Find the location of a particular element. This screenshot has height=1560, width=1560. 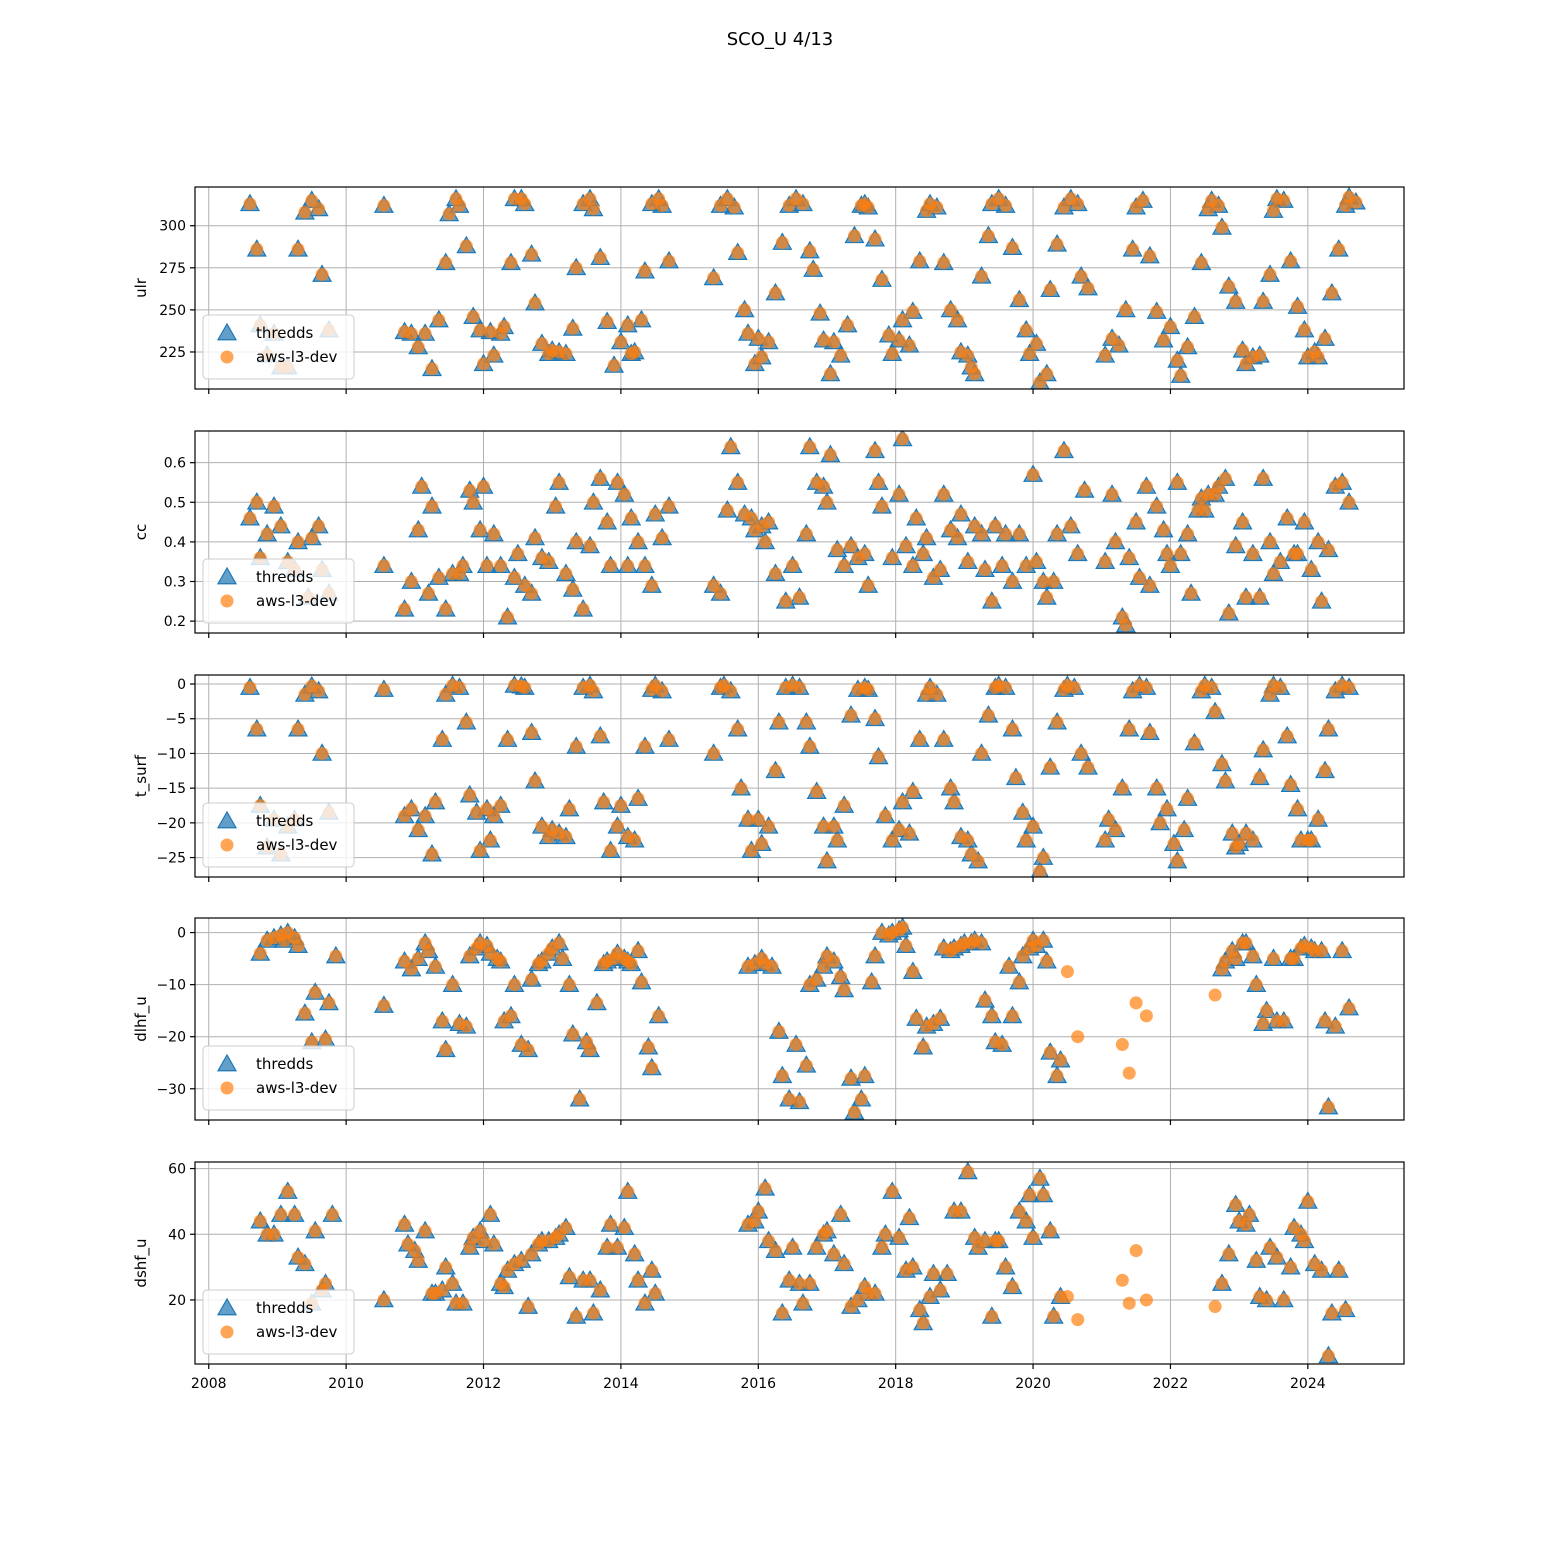

y-tick-label: 275 is located at coordinates (172, 269).